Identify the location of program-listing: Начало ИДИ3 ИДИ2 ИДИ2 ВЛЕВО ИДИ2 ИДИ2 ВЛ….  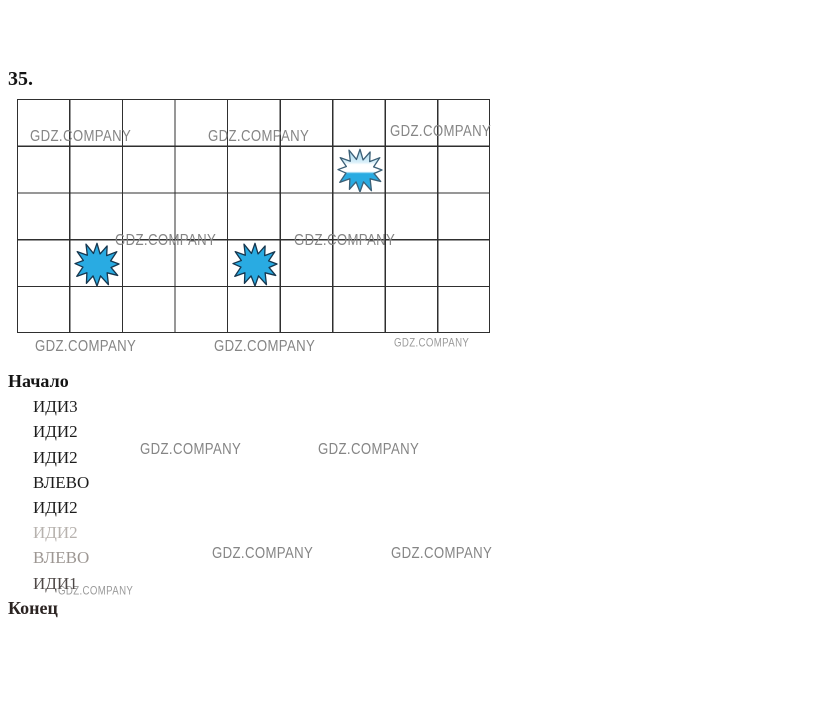
(48, 495).